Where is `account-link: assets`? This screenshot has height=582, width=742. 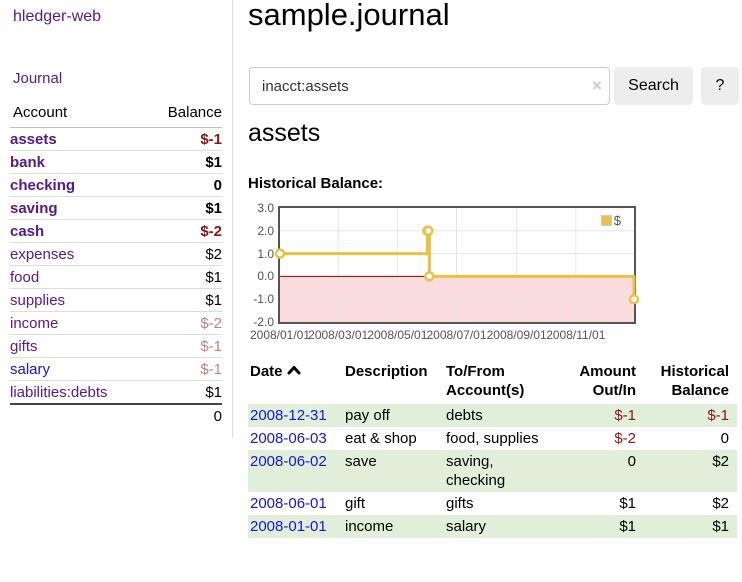 account-link: assets is located at coordinates (33, 139).